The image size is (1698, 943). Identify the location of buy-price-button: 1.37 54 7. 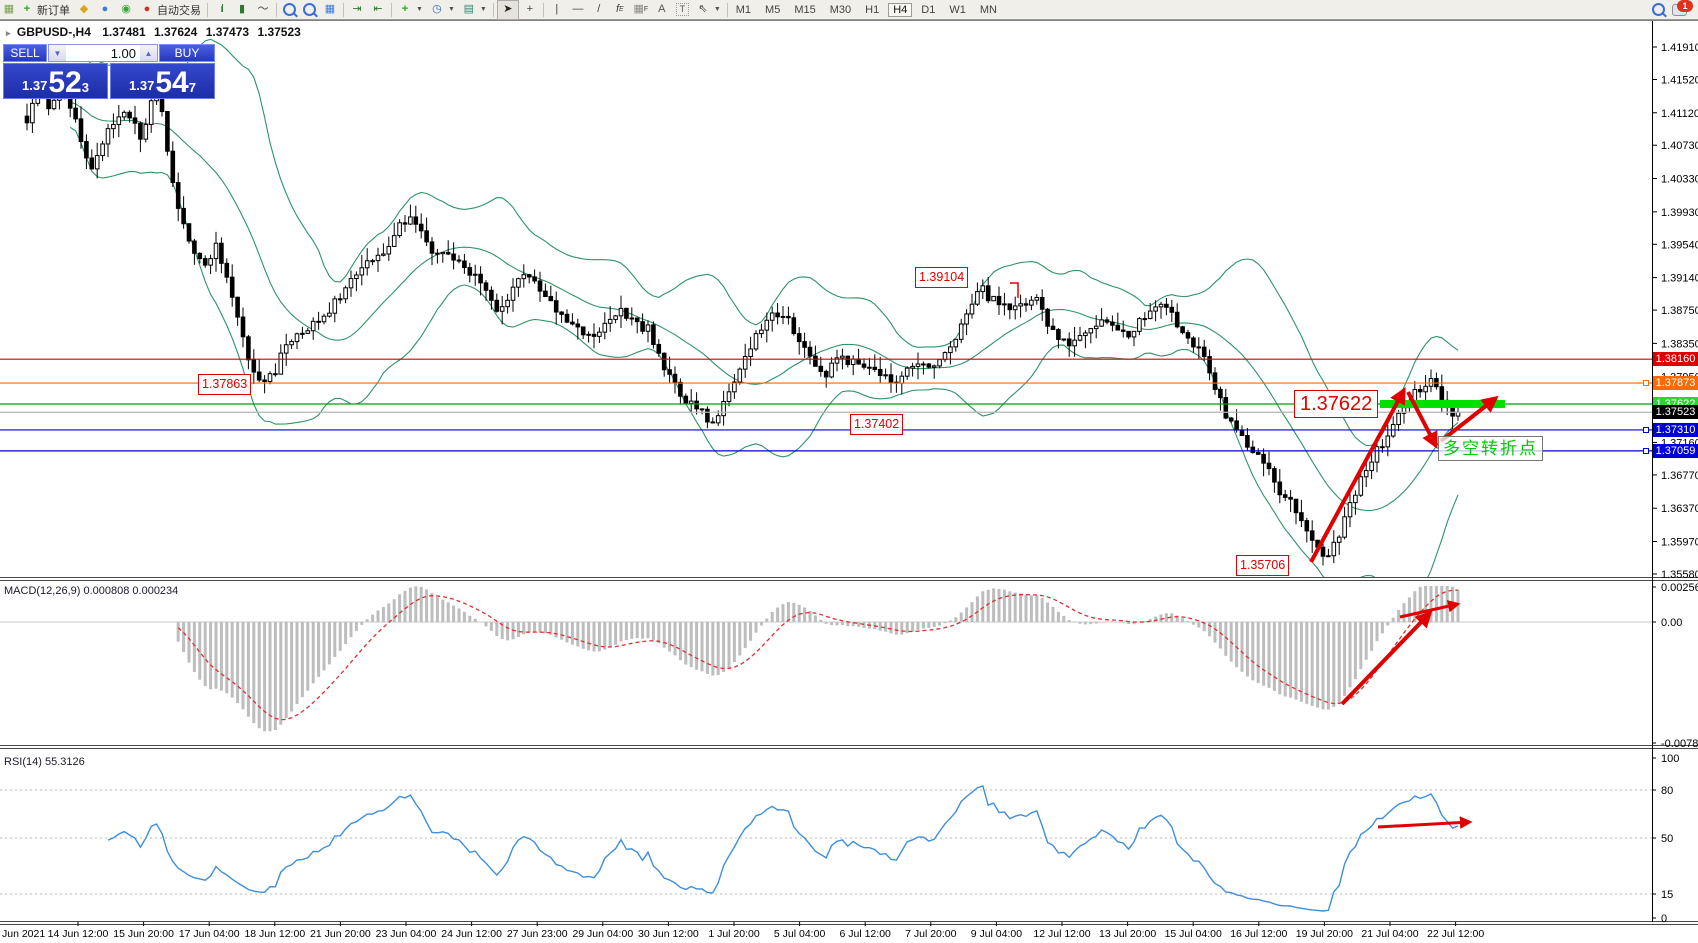
(162, 81).